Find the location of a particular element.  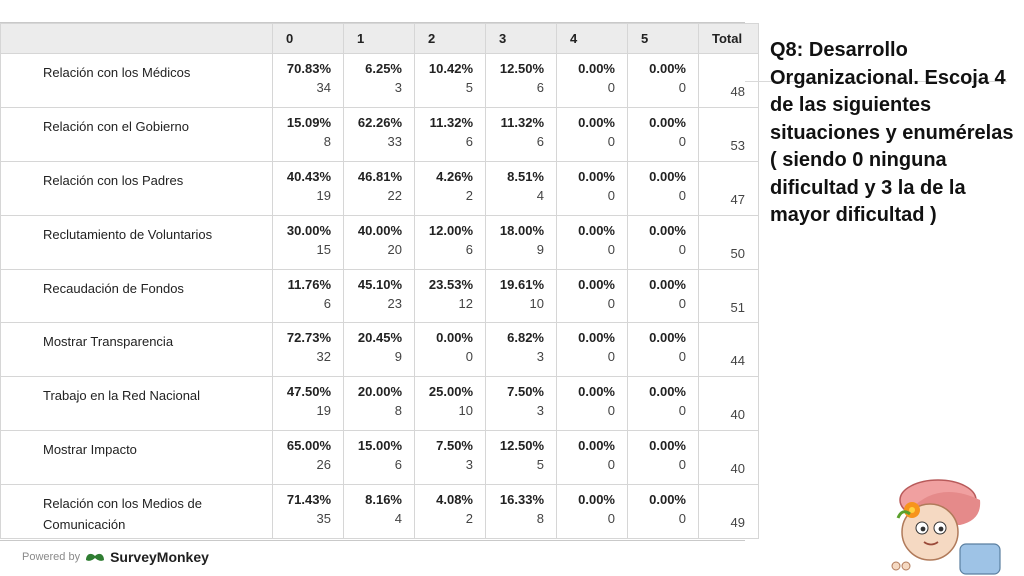

data-cell: 30.00% 15 is located at coordinates (308, 242).